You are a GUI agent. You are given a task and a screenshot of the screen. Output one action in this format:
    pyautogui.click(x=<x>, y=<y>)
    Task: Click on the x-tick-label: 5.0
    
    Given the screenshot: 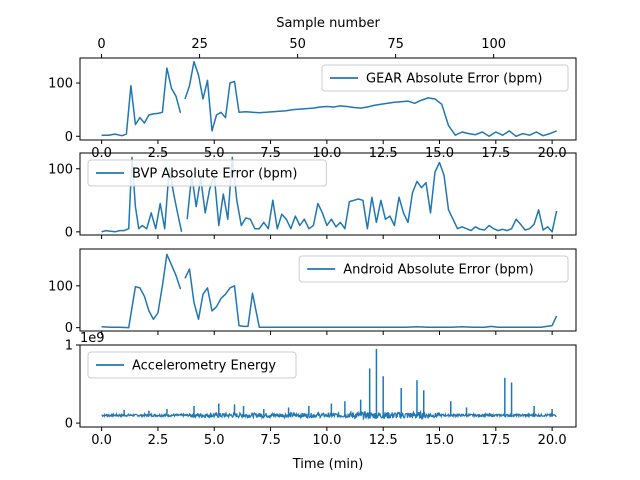 What is the action you would take?
    pyautogui.click(x=214, y=440)
    